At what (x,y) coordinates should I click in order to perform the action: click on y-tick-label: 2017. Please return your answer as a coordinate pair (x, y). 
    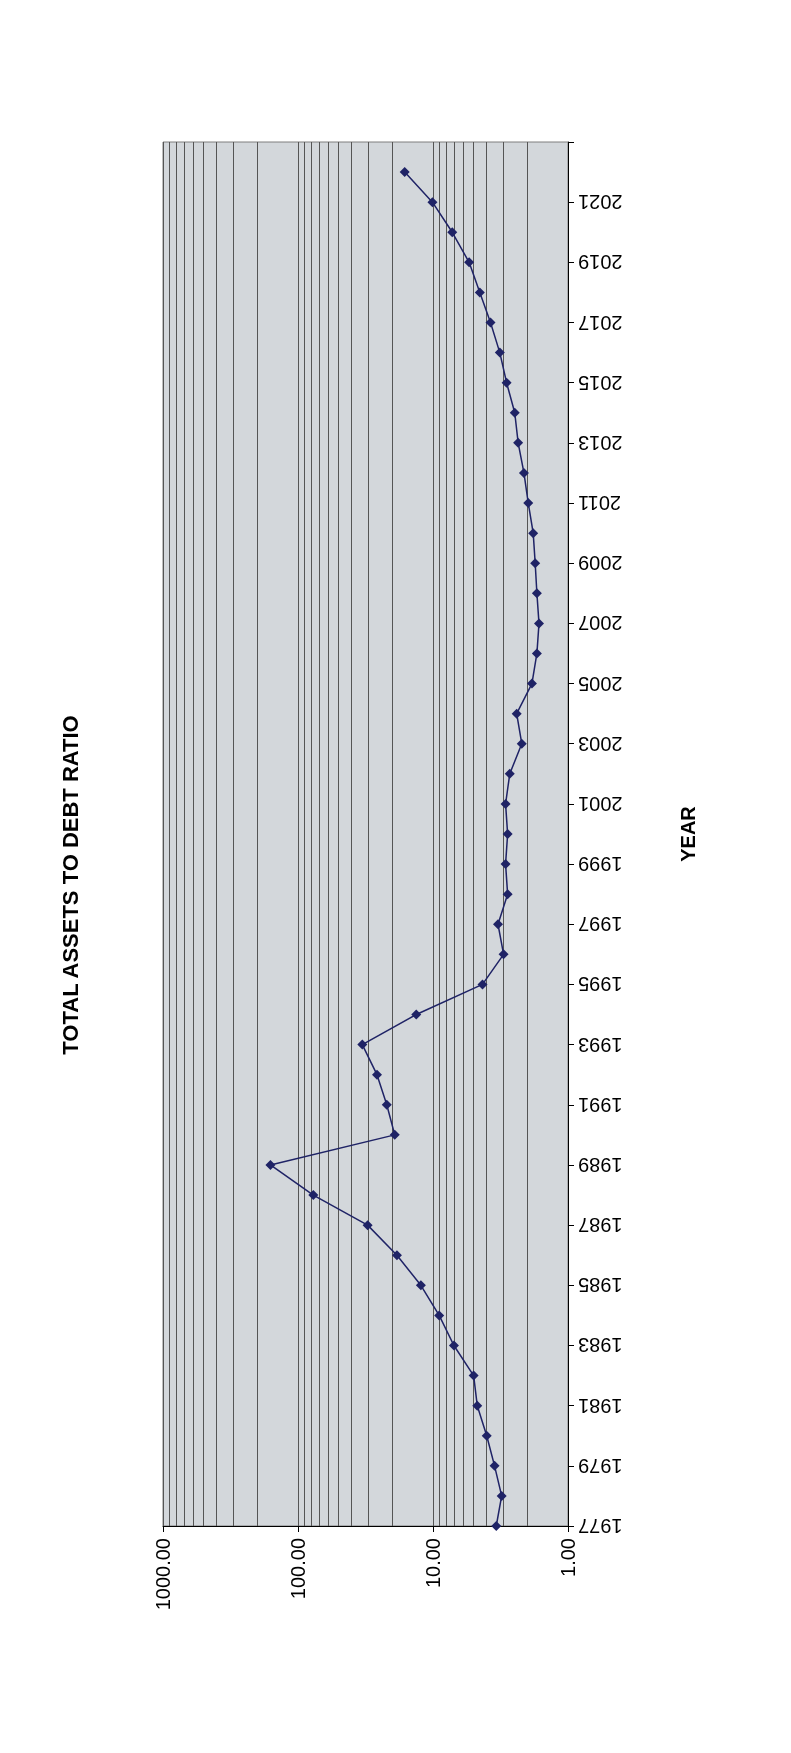
    Looking at the image, I should click on (600, 322).